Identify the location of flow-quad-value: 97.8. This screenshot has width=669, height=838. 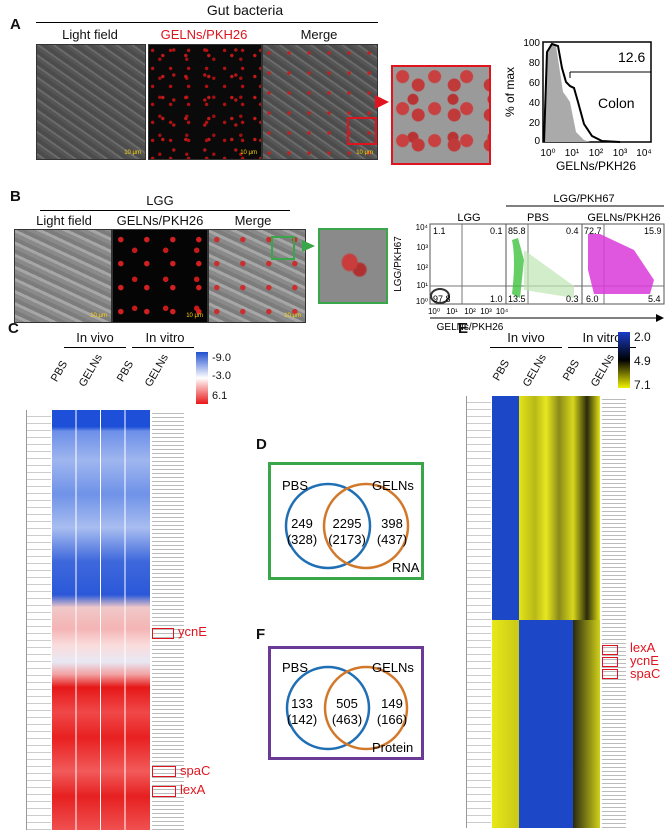
(442, 299).